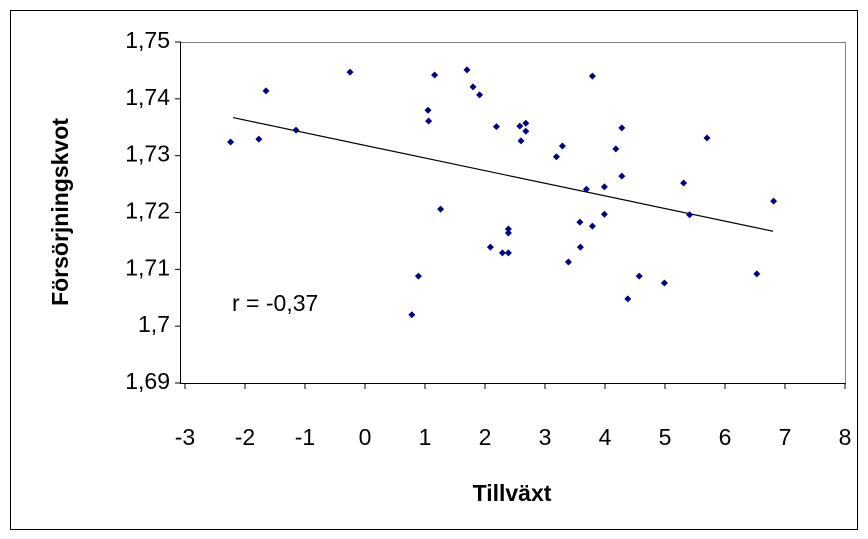  Describe the element at coordinates (147, 40) in the screenshot. I see `y-tick-label: 1,75` at that location.